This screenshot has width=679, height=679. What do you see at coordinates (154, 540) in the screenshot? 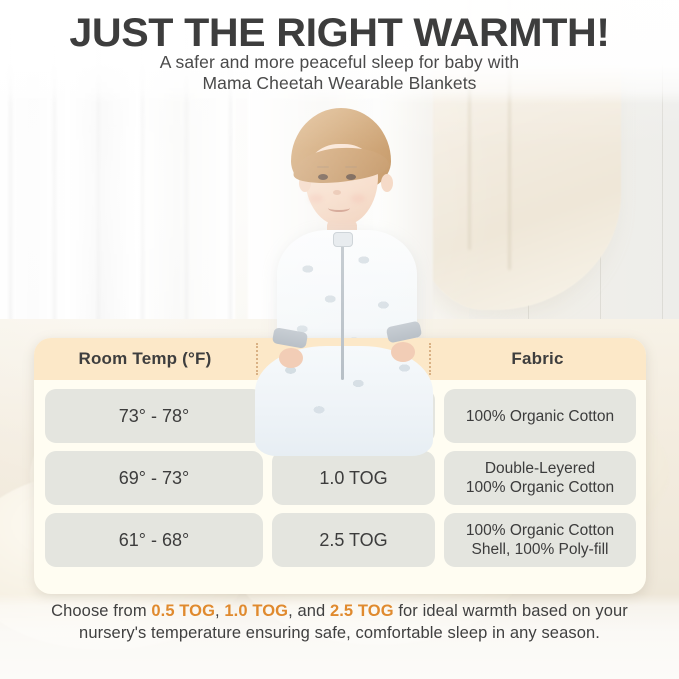
I see `cell-room-temp: 61° - 68°` at bounding box center [154, 540].